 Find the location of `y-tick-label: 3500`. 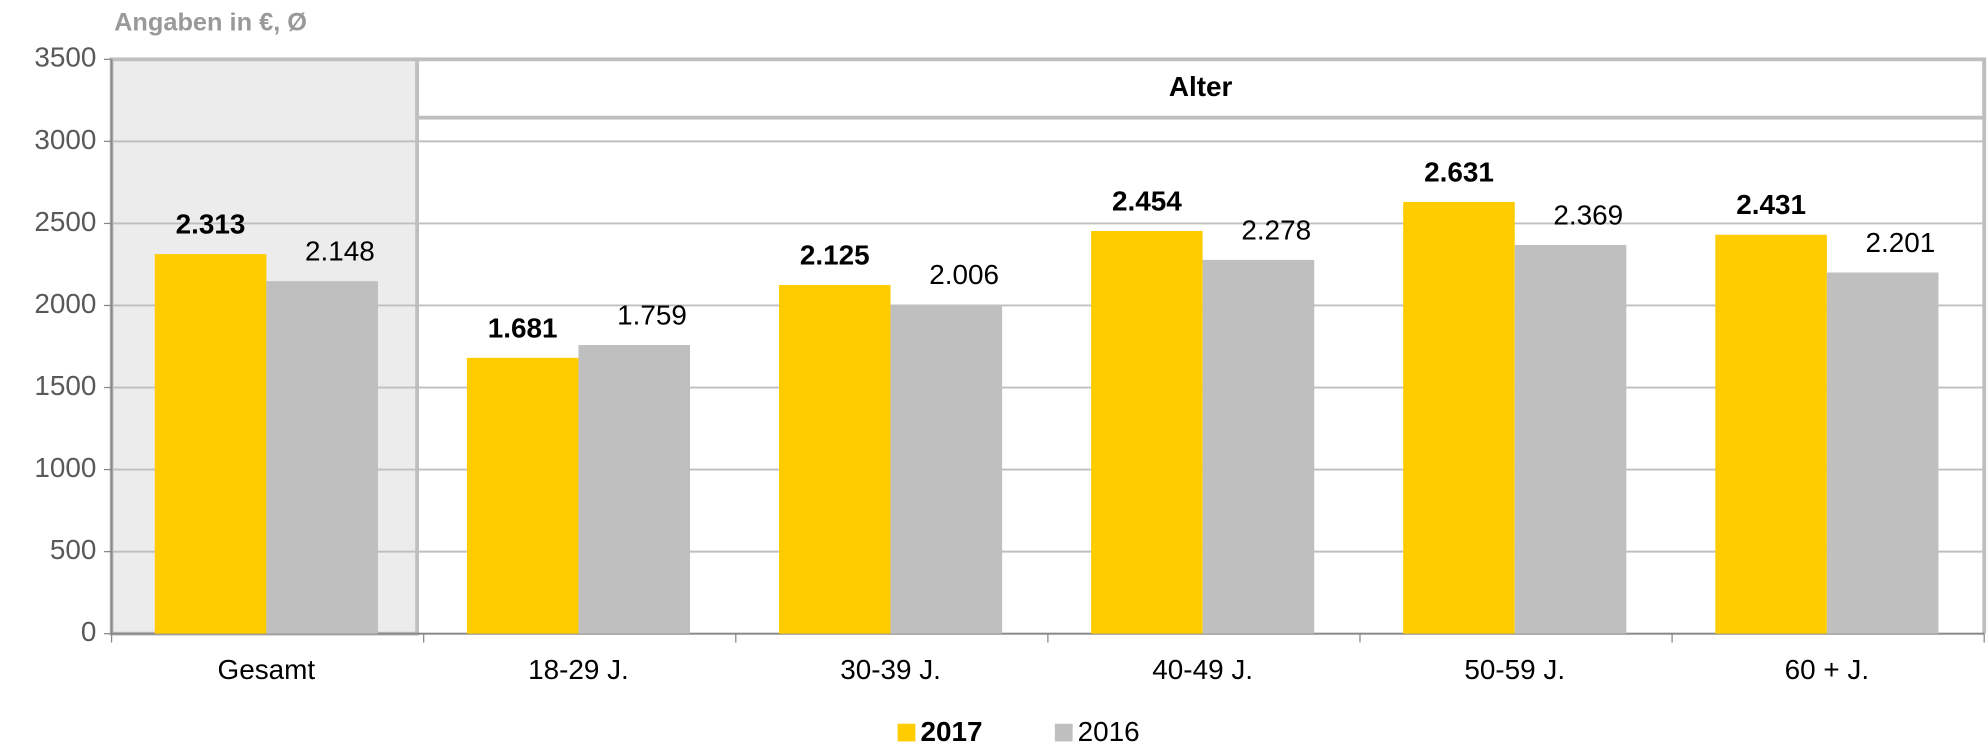

y-tick-label: 3500 is located at coordinates (65, 57).